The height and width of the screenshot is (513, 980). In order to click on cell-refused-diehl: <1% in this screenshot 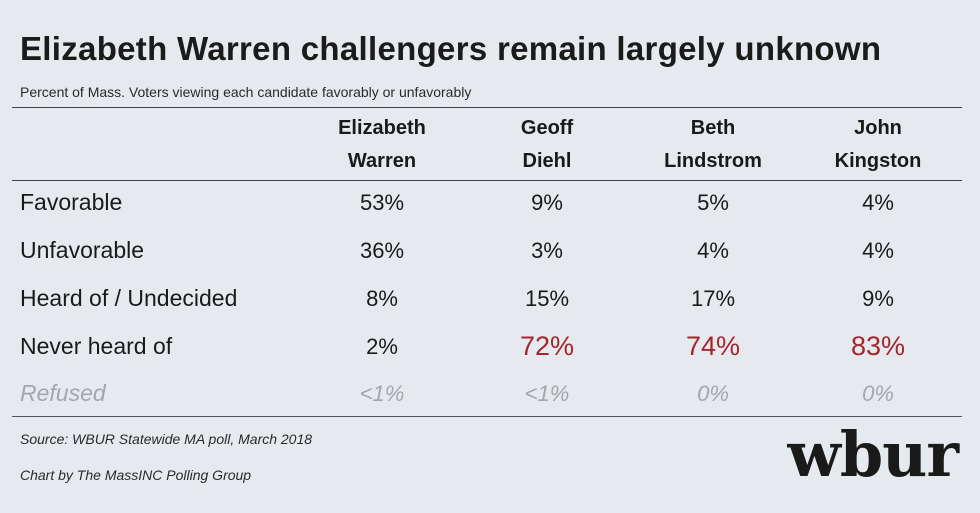, I will do `click(547, 393)`.